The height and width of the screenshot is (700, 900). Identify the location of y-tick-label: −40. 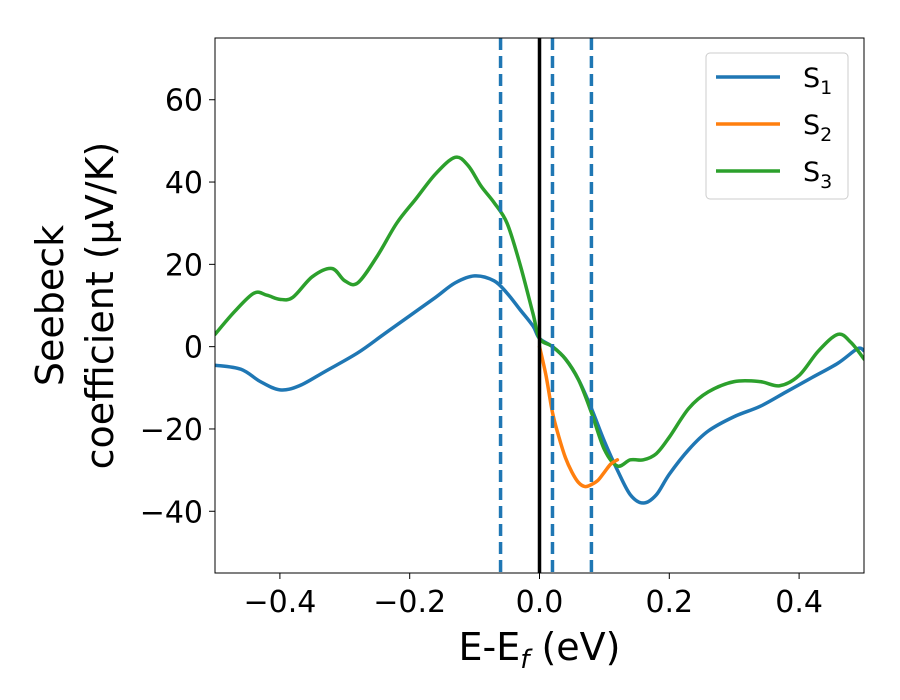
(171, 512).